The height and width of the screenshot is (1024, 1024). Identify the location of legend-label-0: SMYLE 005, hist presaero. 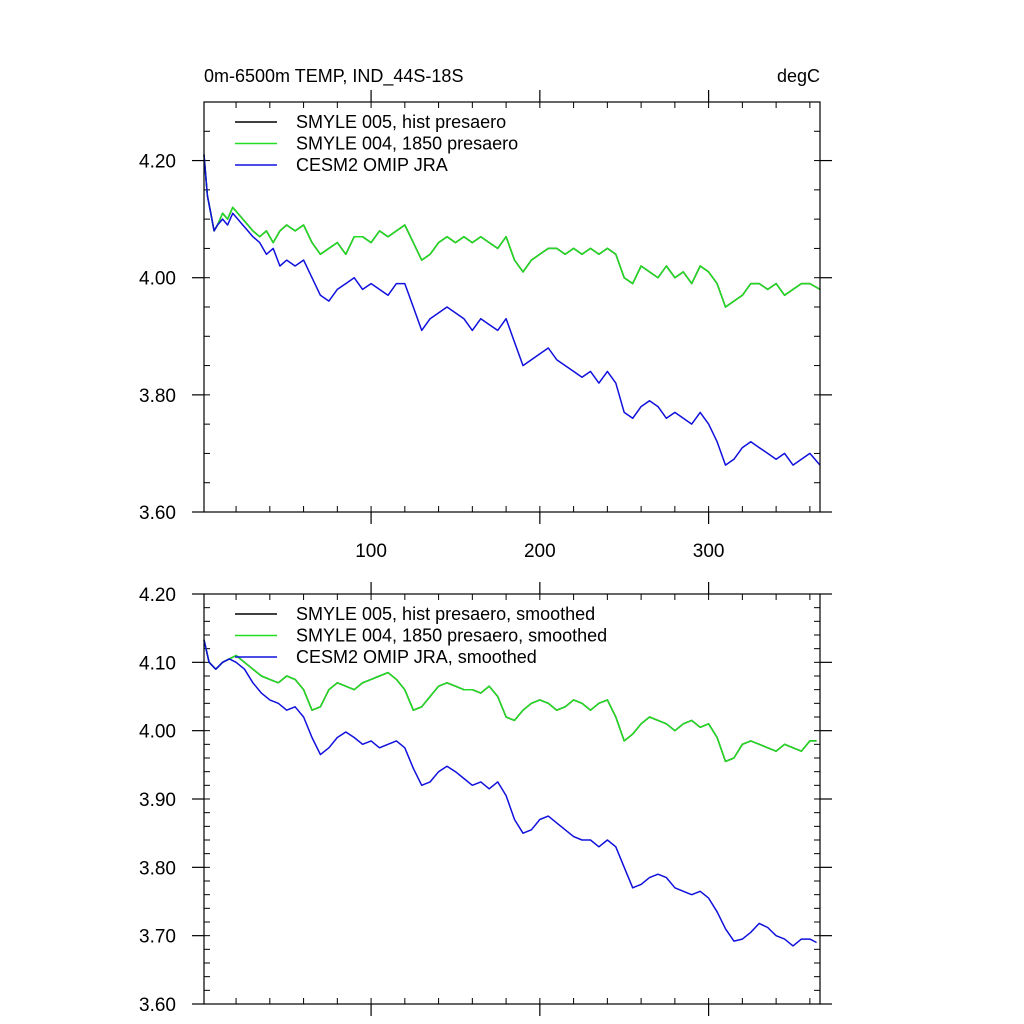
(401, 122).